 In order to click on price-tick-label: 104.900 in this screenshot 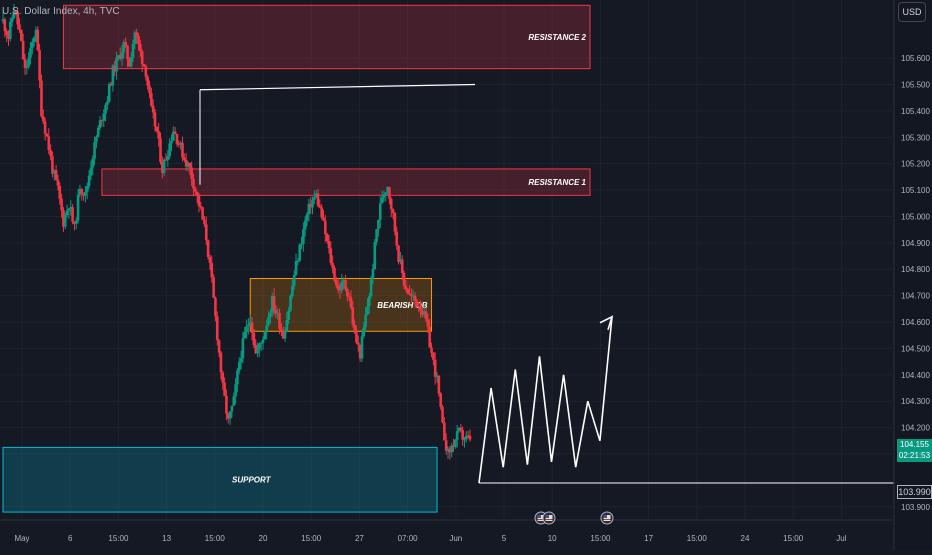, I will do `click(915, 243)`.